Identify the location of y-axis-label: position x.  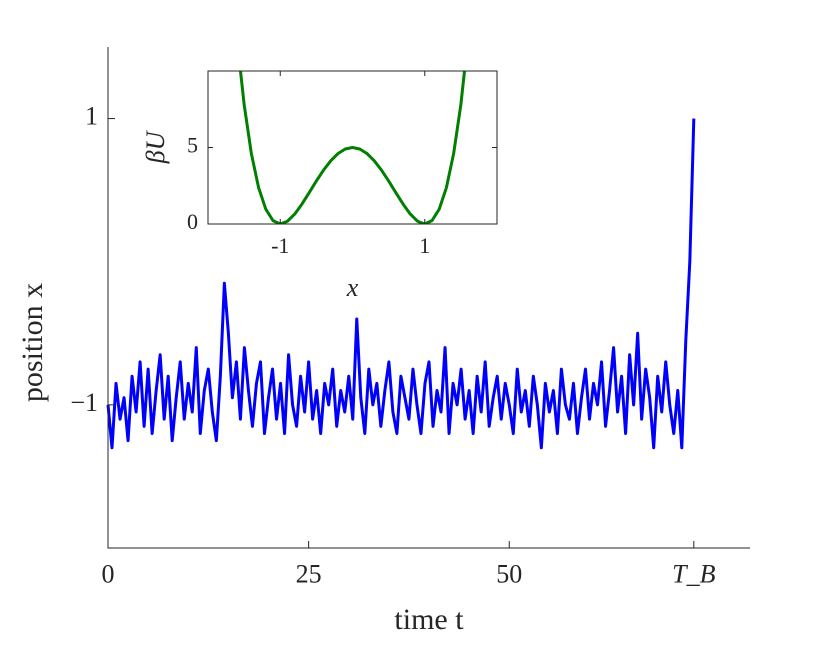
(32, 342).